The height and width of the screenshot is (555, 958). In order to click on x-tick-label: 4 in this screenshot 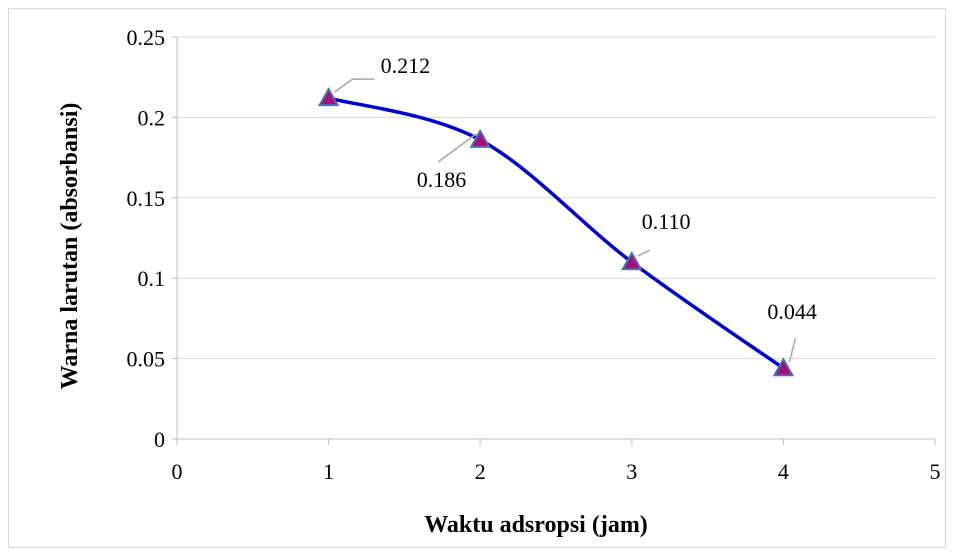, I will do `click(783, 471)`.